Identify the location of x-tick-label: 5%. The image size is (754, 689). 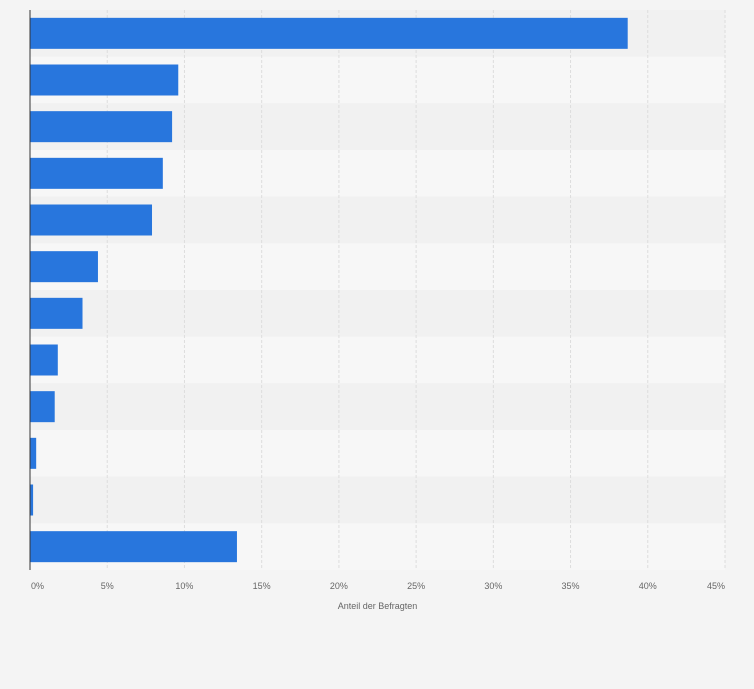
(107, 586).